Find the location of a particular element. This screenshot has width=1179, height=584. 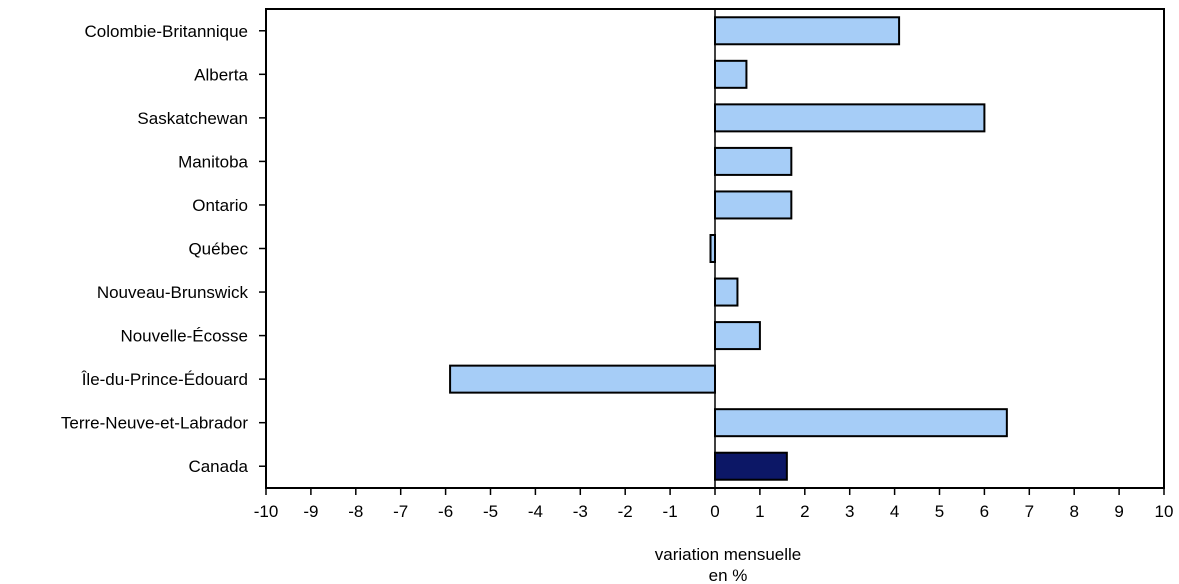

bar-alberta is located at coordinates (731, 74).